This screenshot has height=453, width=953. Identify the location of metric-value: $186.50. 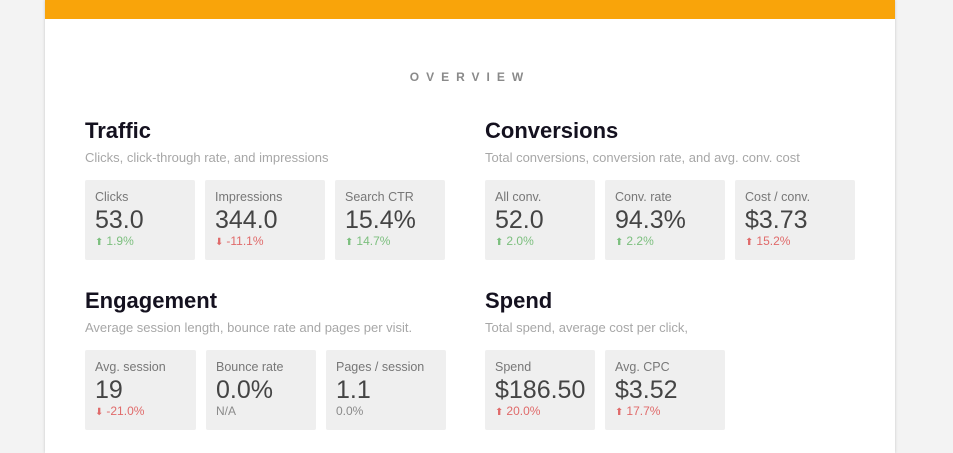
(540, 390).